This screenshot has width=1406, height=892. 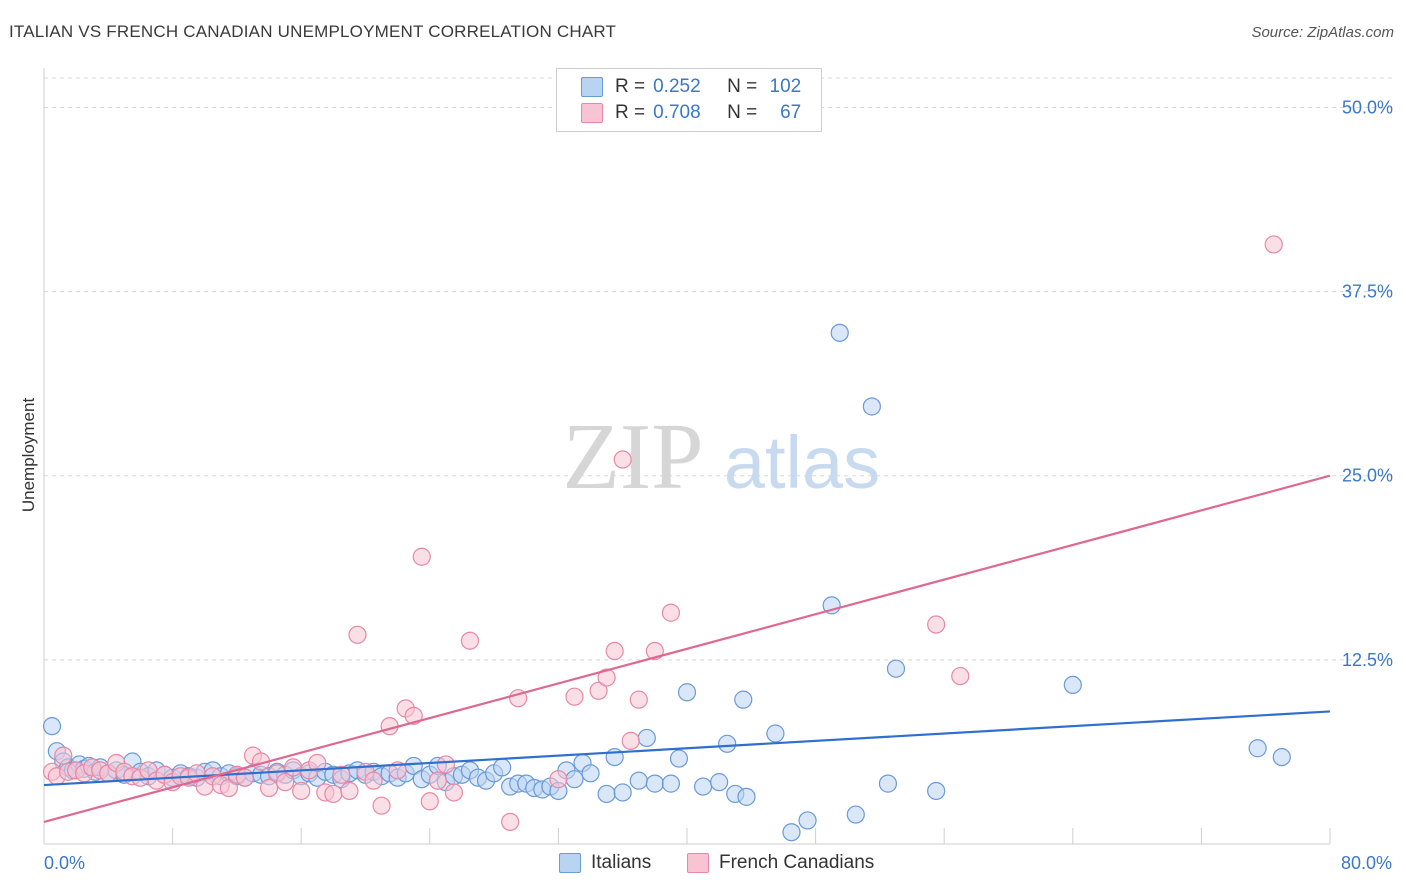 What do you see at coordinates (785, 86) in the screenshot?
I see `legend-n-value: 102` at bounding box center [785, 86].